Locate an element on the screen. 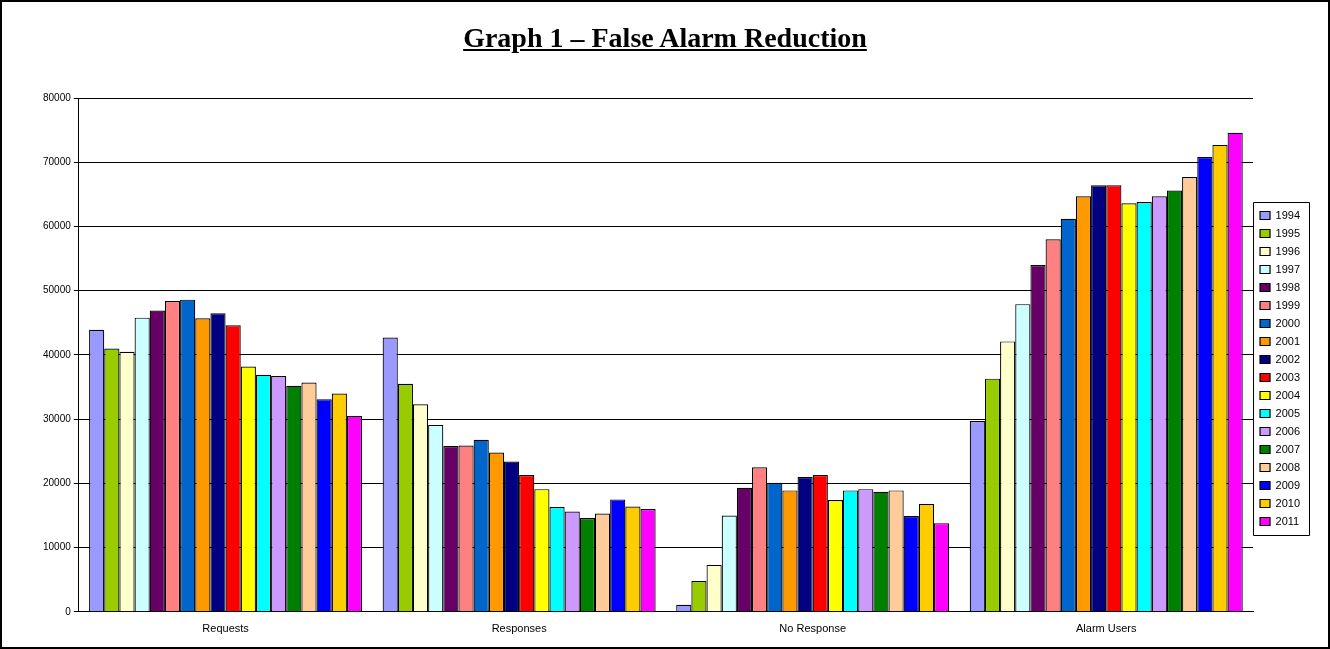  legend-label: 2007 is located at coordinates (1288, 448).